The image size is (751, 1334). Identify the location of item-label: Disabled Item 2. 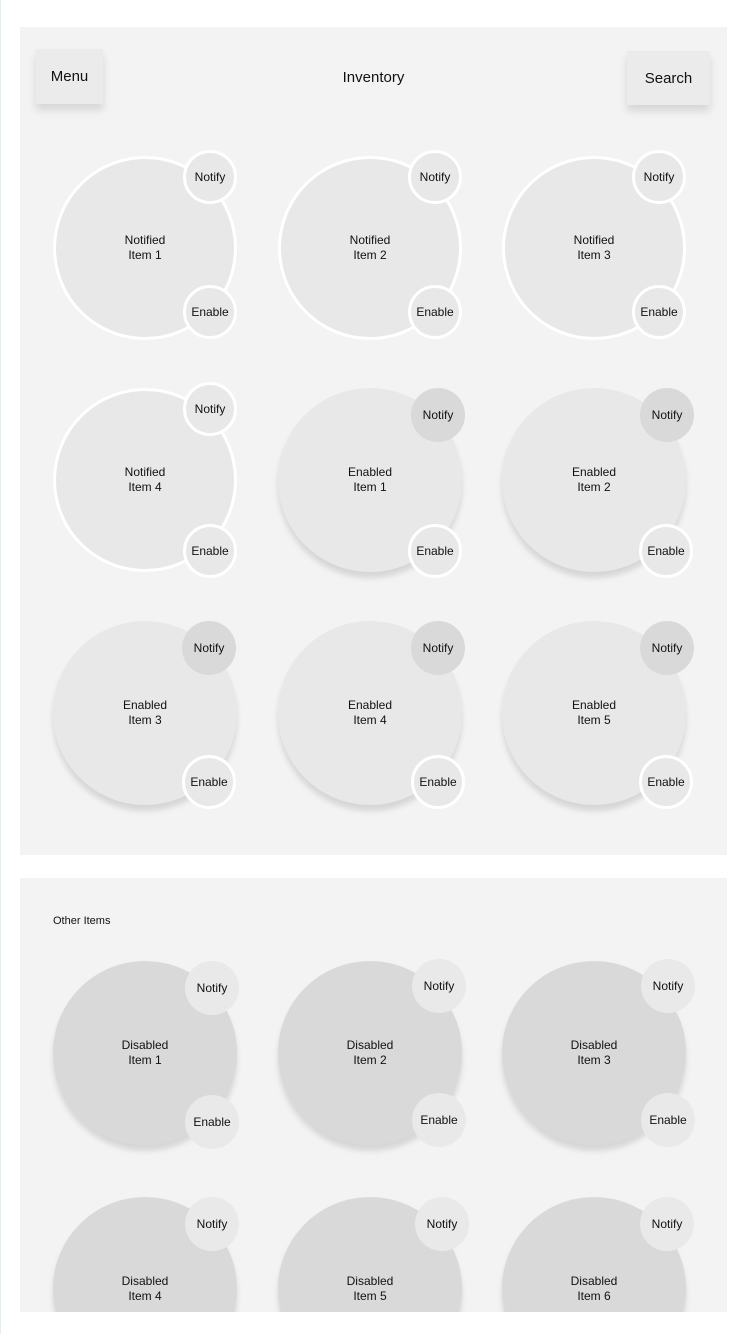
(370, 1052).